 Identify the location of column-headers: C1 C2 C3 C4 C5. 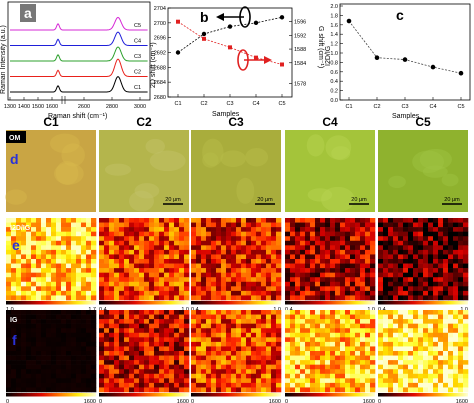
(237, 122).